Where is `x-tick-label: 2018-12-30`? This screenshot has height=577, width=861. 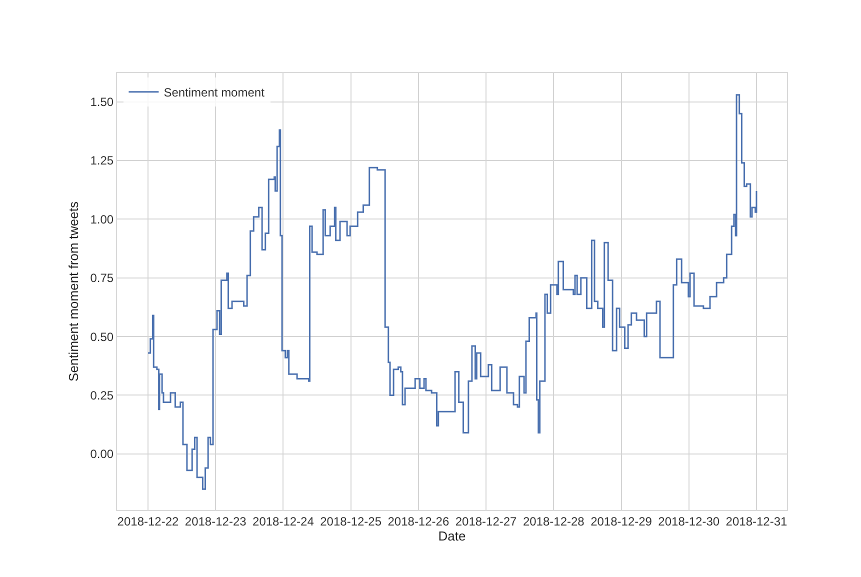 x-tick-label: 2018-12-30 is located at coordinates (689, 521).